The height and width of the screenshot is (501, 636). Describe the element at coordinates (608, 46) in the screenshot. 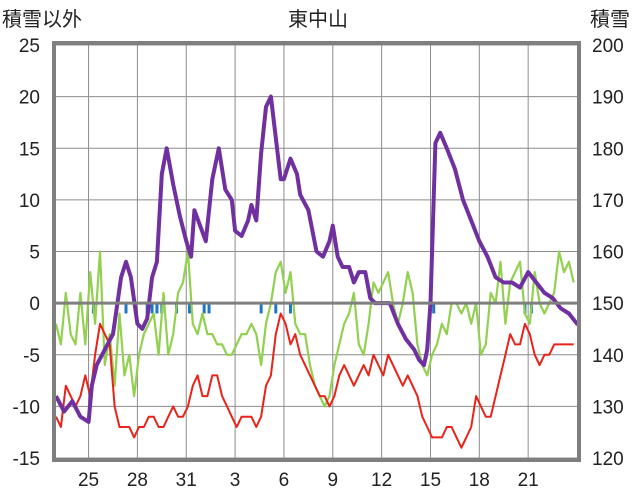

I see `right-tick-label: 200` at that location.